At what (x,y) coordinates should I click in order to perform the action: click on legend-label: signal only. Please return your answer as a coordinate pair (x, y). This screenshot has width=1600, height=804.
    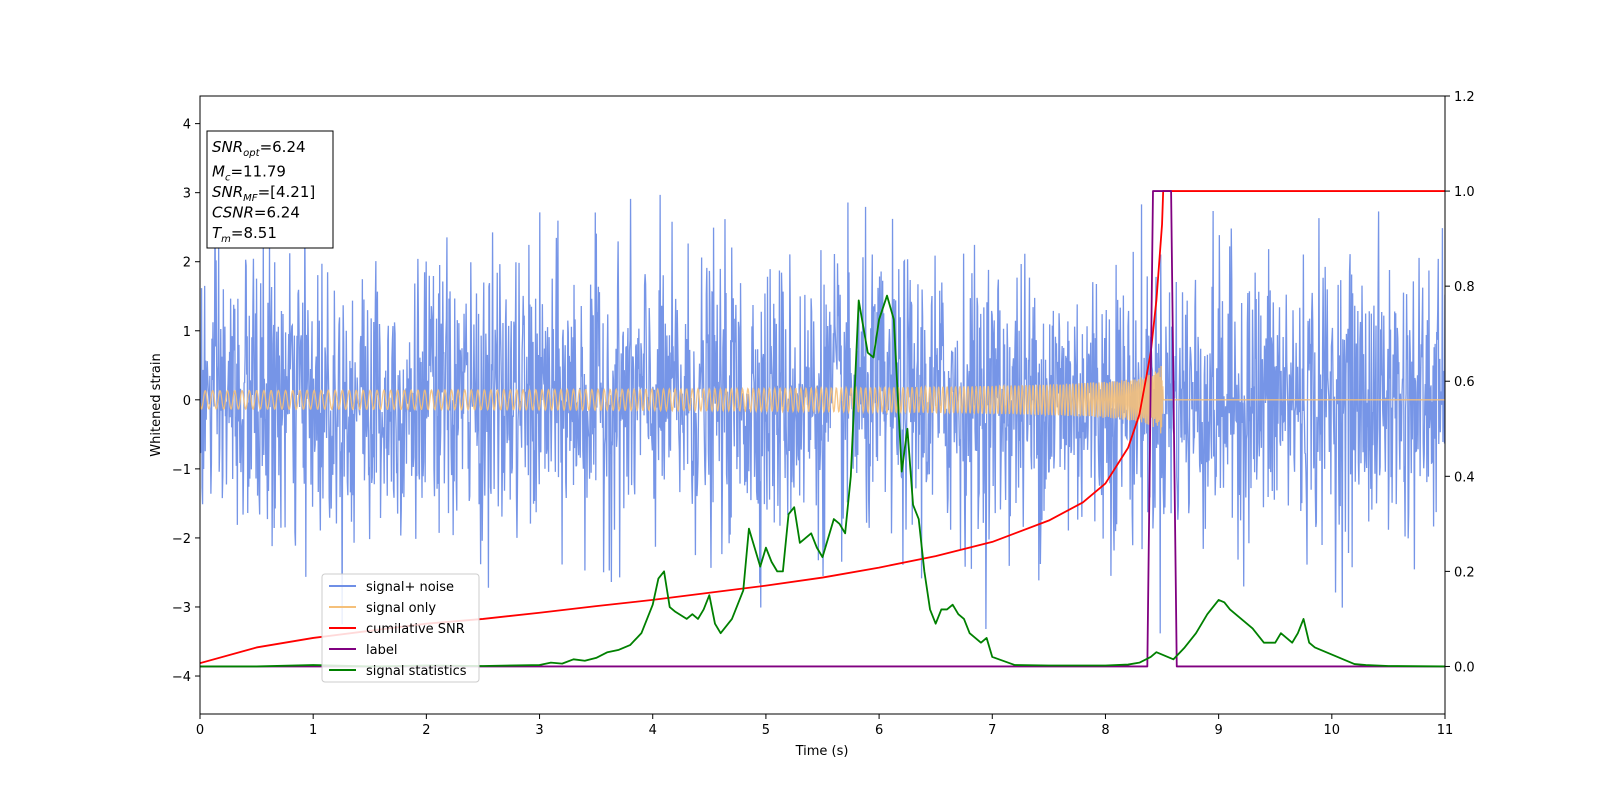
    Looking at the image, I should click on (401, 608).